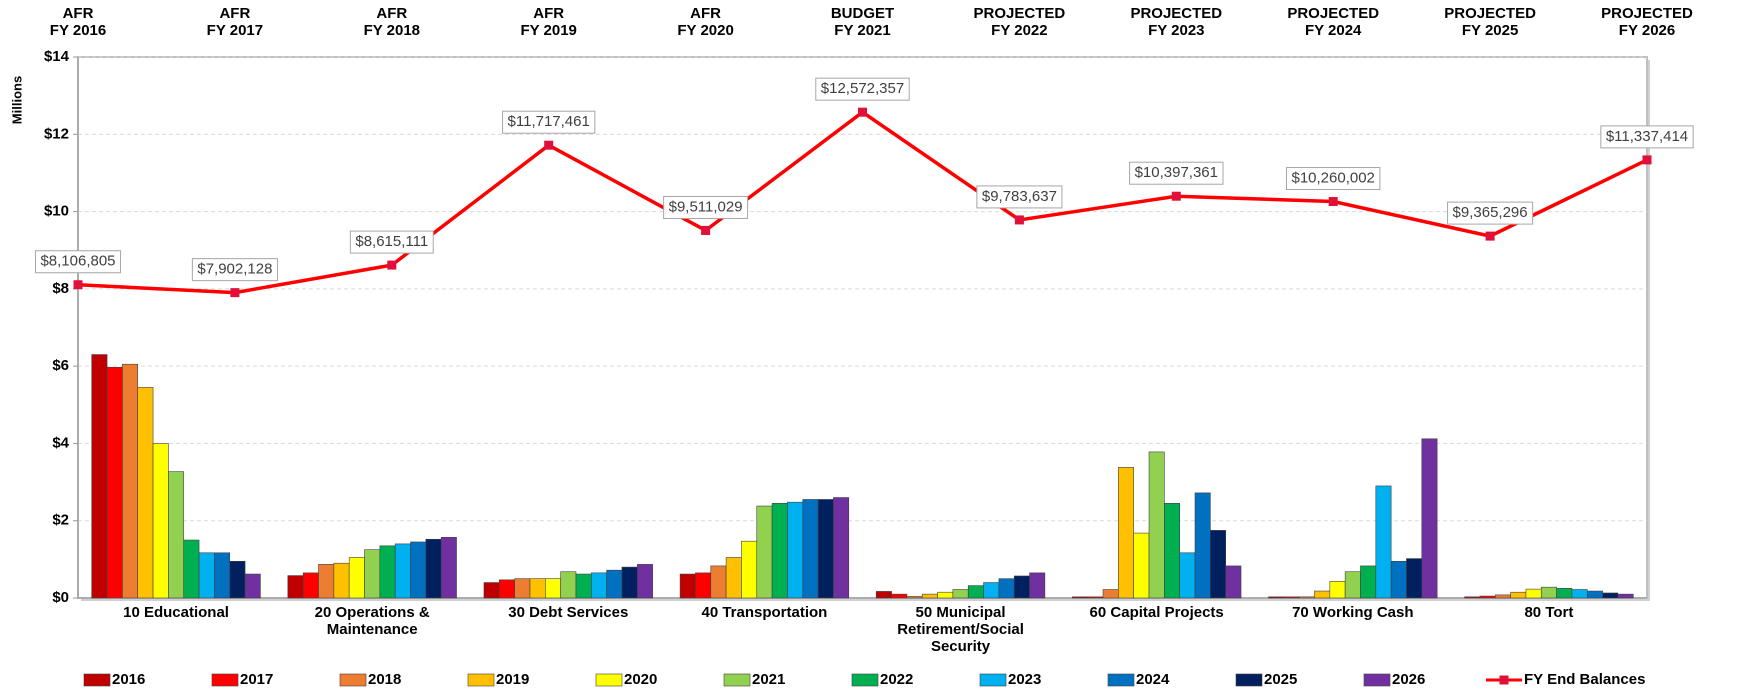 The height and width of the screenshot is (689, 1738). I want to click on y-tick-label: $6, so click(60, 365).